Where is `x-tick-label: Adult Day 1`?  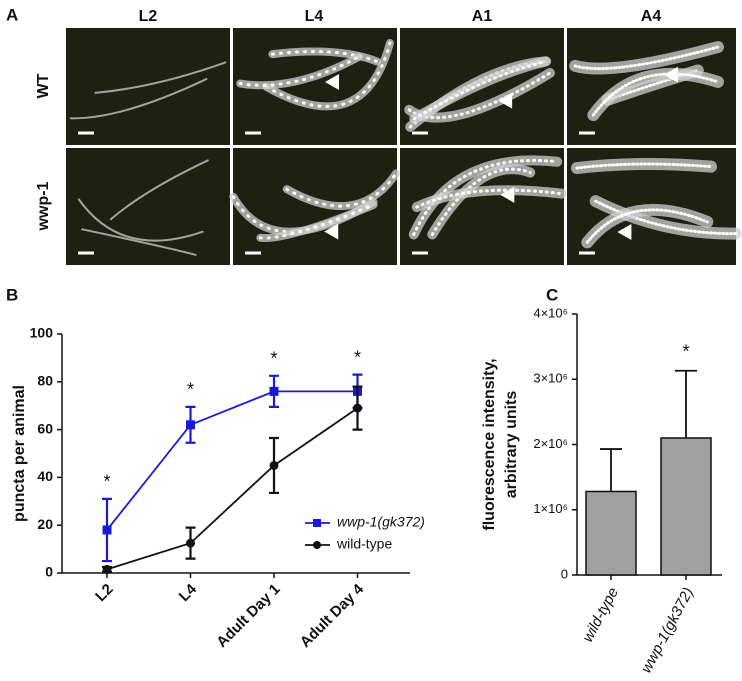
x-tick-label: Adult Day 1 is located at coordinates (248, 616).